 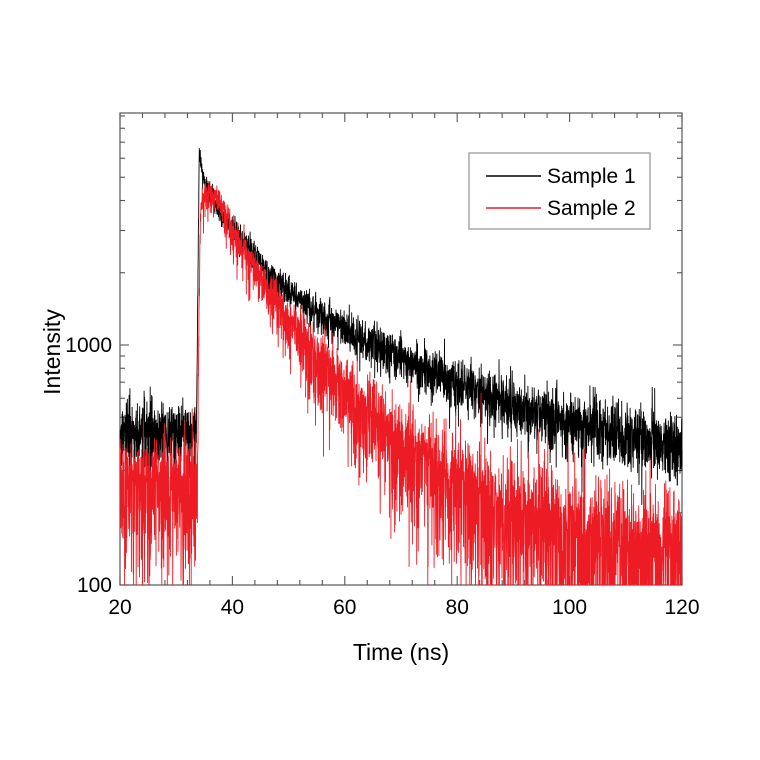 I want to click on legend-label-sample-2: Sample 2, so click(x=591, y=208).